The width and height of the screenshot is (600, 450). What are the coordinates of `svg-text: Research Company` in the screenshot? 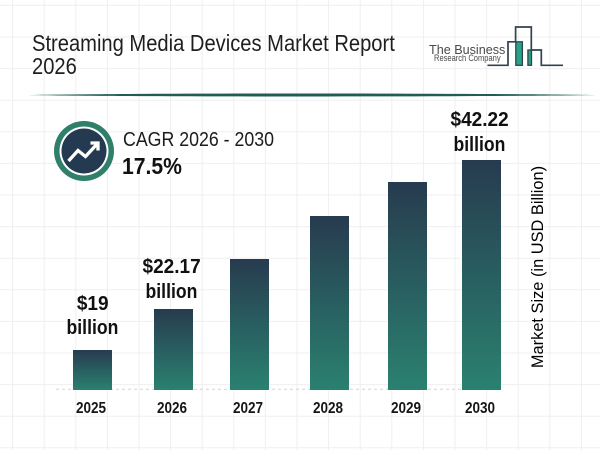 It's located at (467, 58).